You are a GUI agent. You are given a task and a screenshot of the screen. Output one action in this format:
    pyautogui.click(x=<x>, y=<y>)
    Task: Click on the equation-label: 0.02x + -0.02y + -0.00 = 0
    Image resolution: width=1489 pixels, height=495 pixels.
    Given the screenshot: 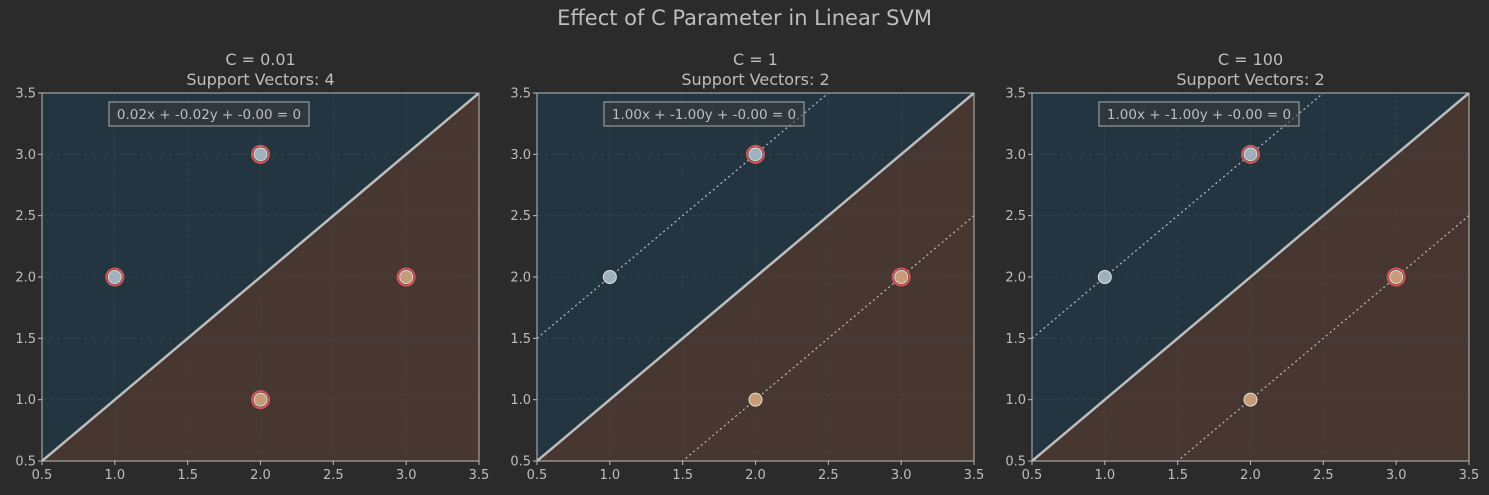 What is the action you would take?
    pyautogui.click(x=209, y=115)
    